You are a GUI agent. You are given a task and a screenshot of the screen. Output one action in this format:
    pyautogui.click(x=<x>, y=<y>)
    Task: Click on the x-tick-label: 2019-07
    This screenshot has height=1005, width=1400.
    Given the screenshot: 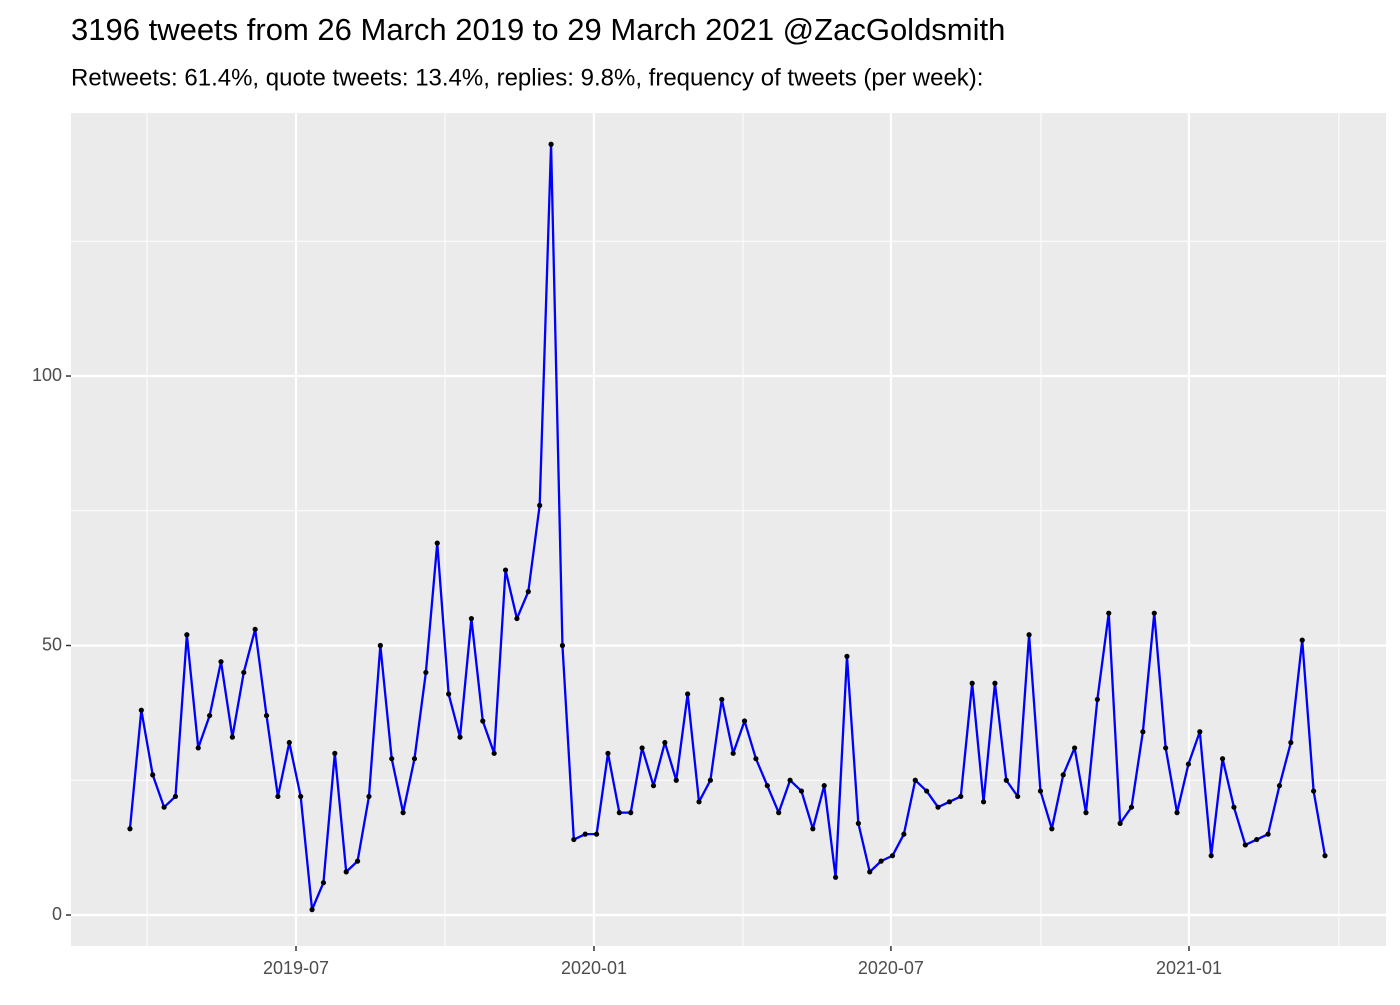 What is the action you would take?
    pyautogui.click(x=296, y=968)
    